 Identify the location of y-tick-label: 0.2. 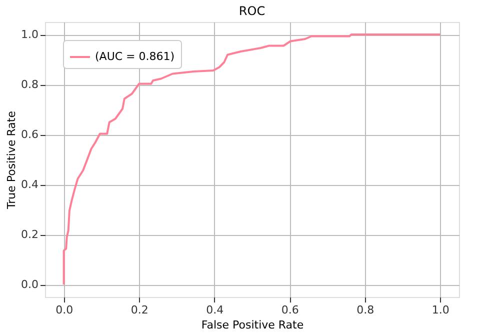
(29, 234).